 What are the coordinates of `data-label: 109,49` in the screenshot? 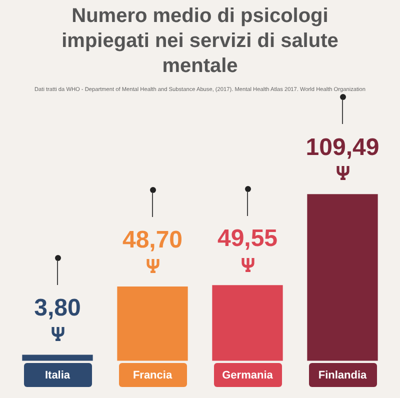 It's located at (343, 148).